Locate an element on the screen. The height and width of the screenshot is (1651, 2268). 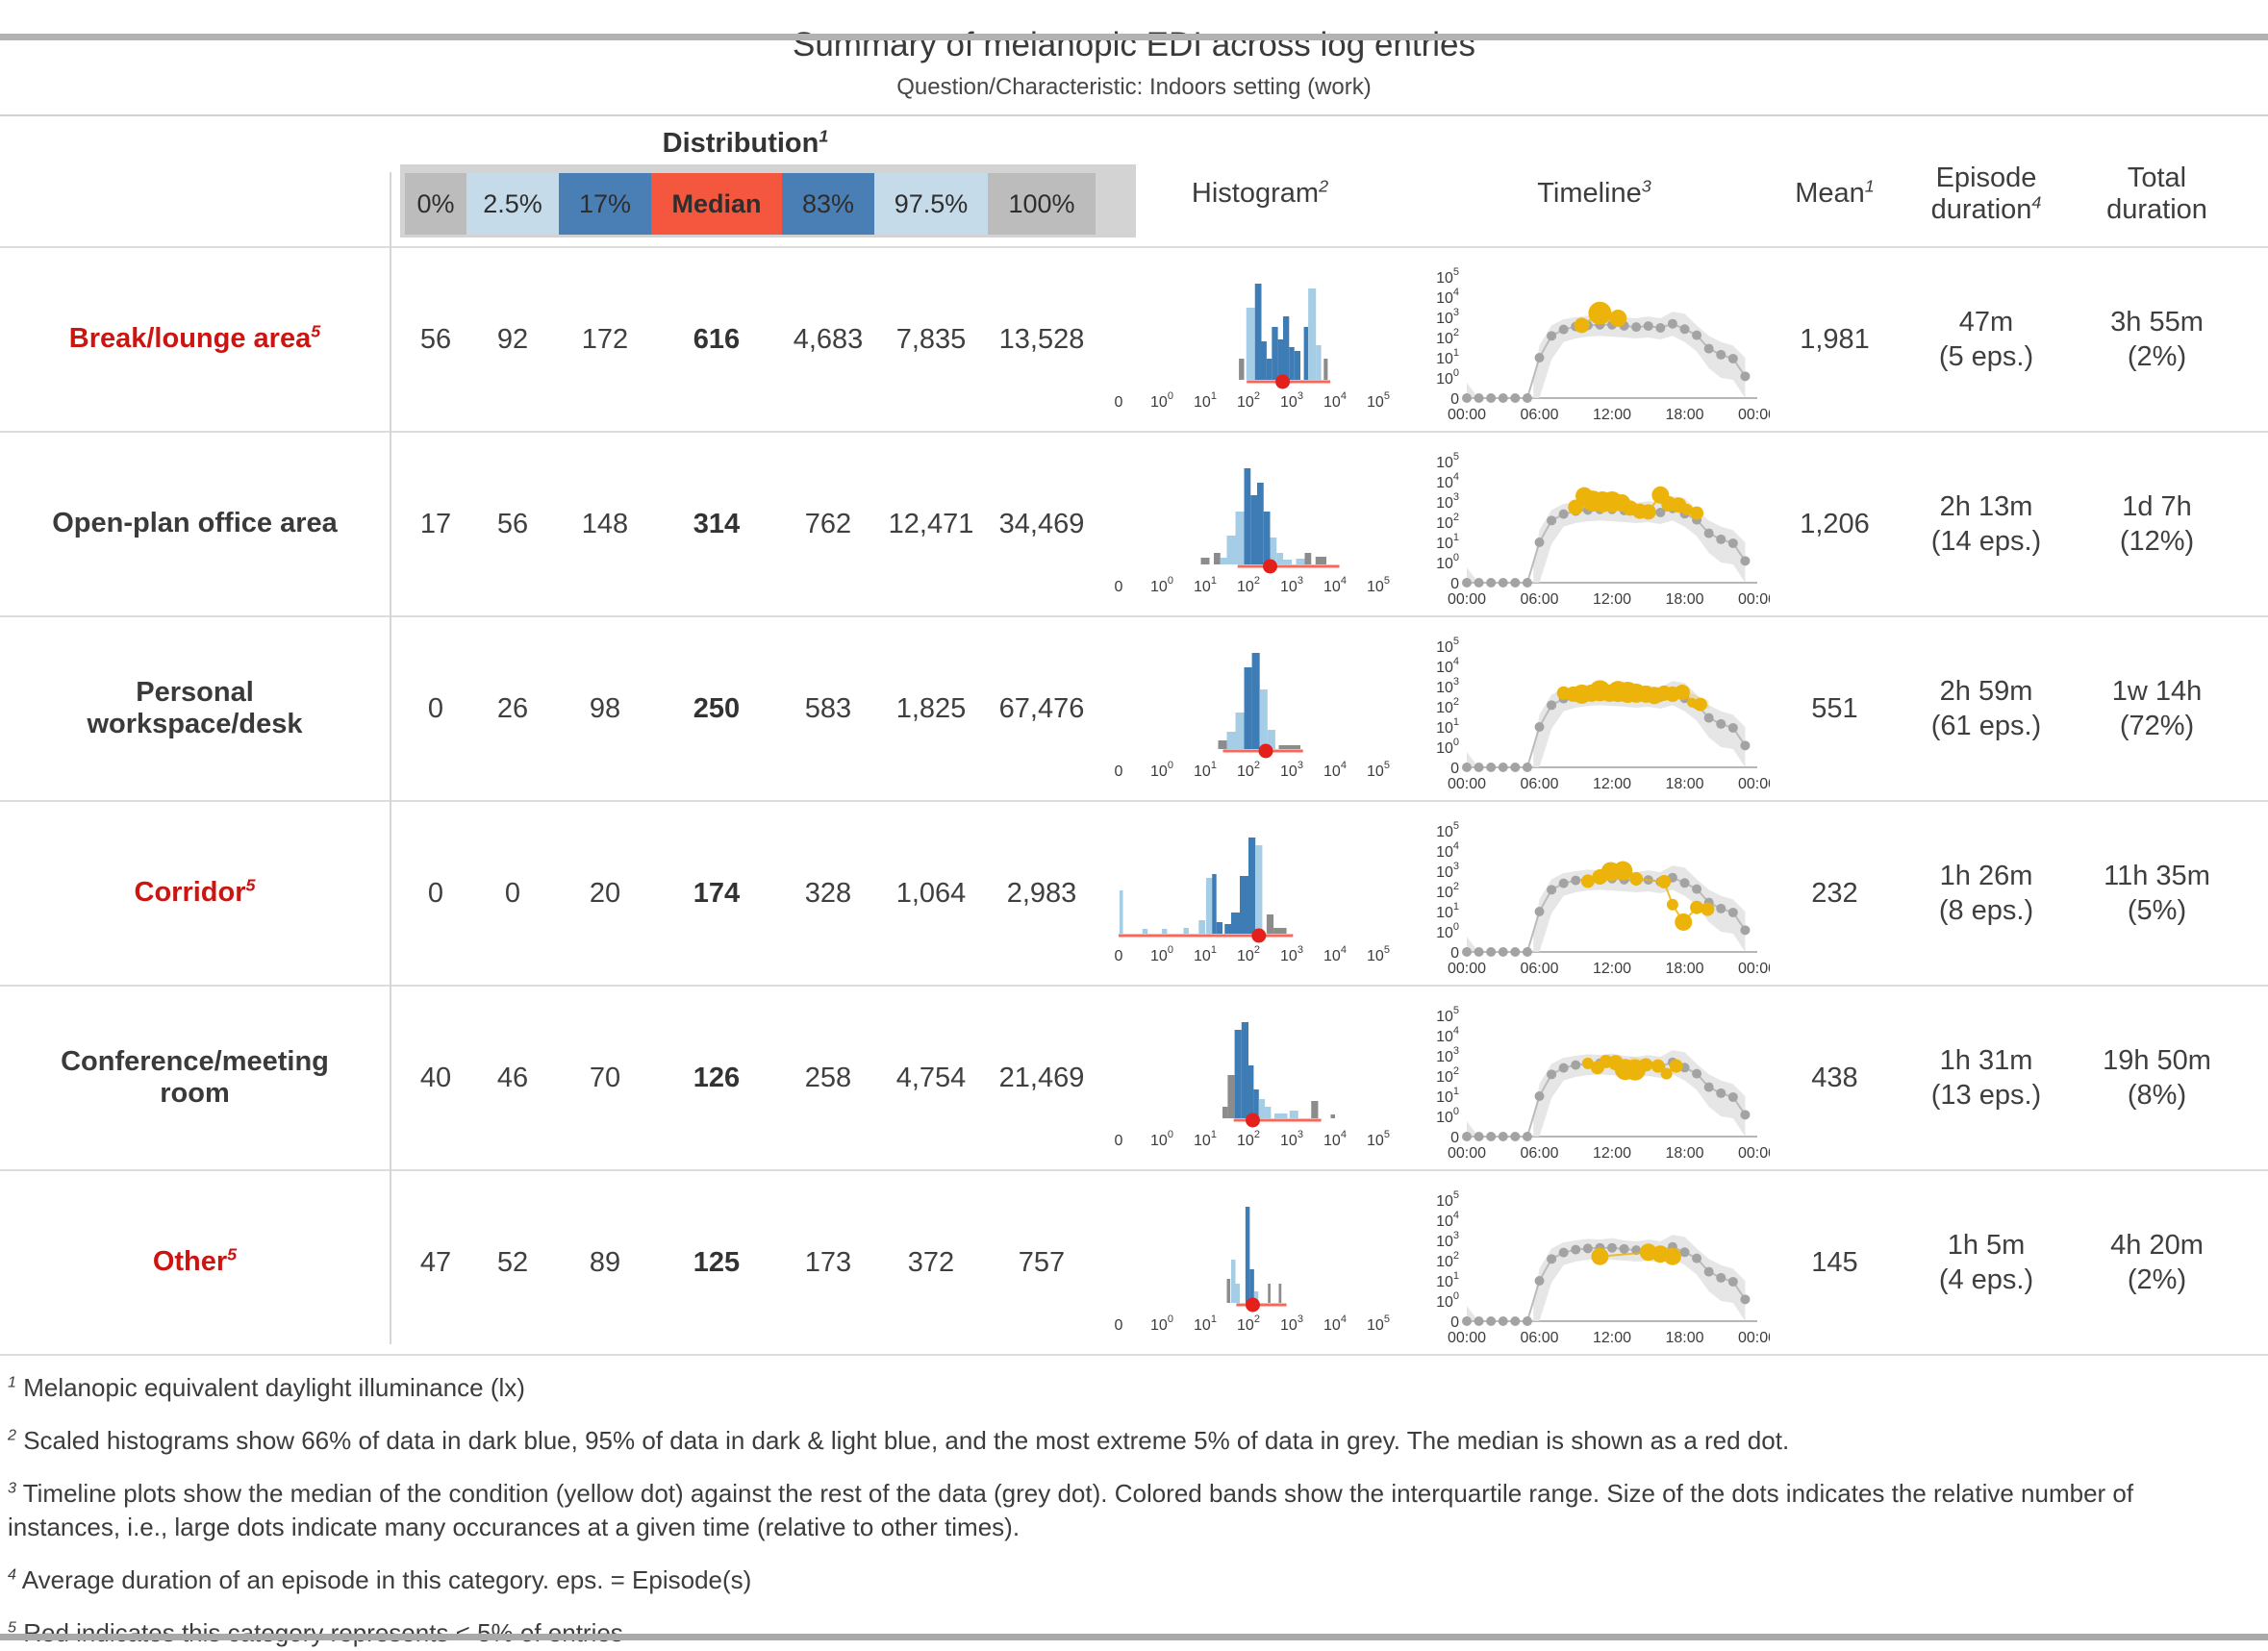
percentile-strip: 0% 2.5% 17% Median 83% 97.5% 100% is located at coordinates (768, 201).